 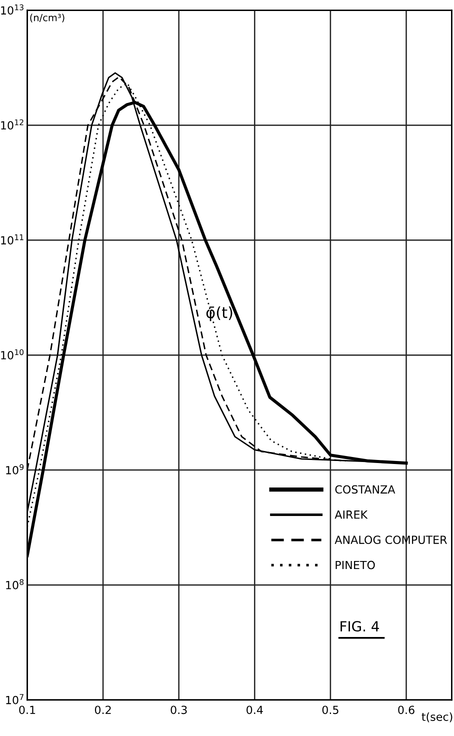 I want to click on x-tick-label: 0.4, so click(x=254, y=710).